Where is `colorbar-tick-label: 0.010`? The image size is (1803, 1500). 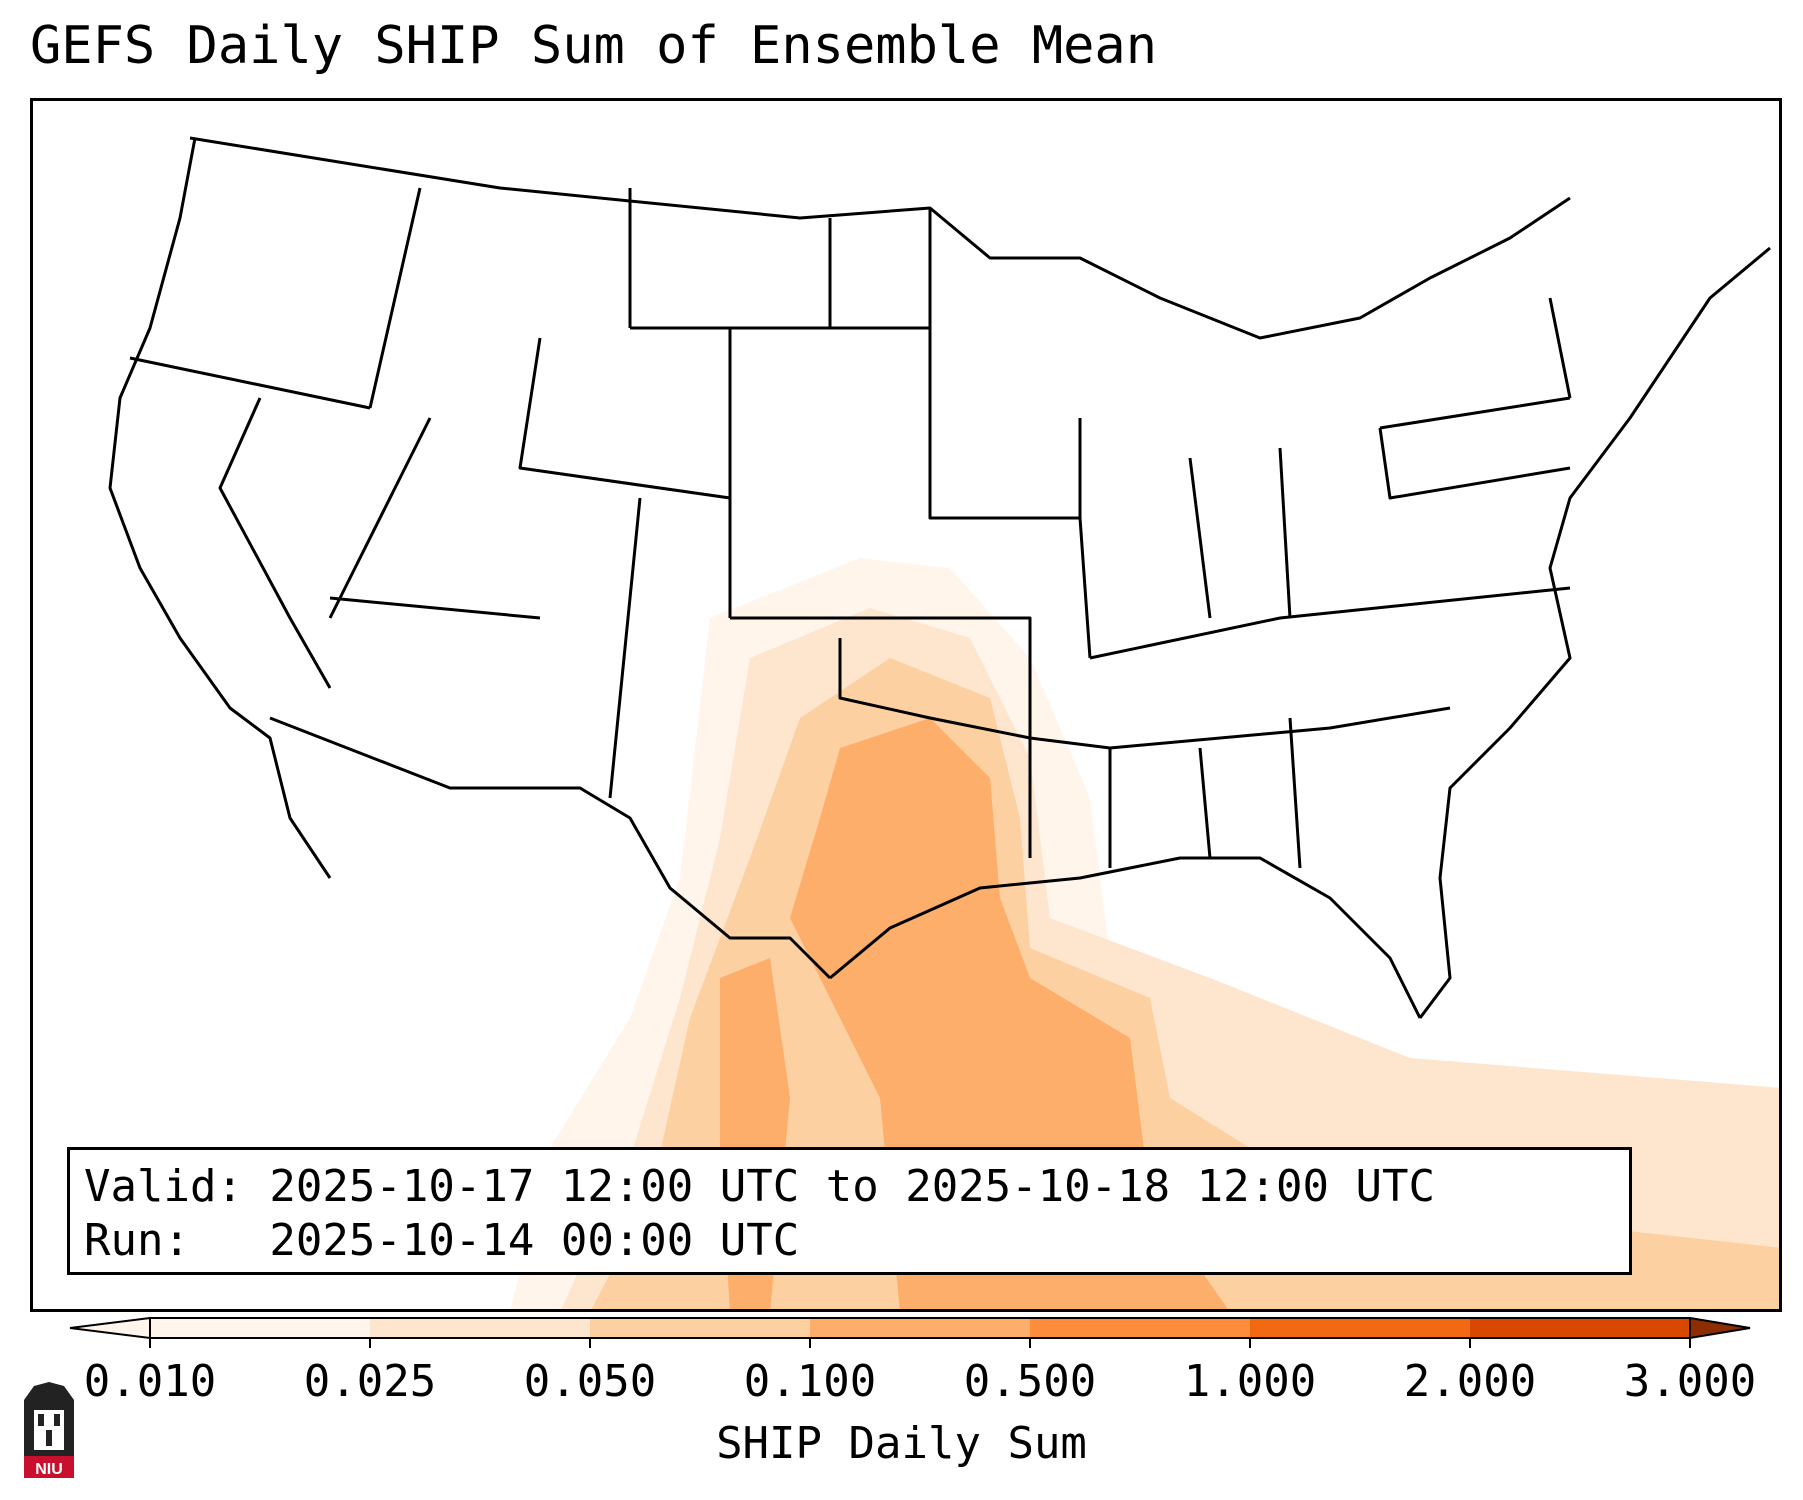 colorbar-tick-label: 0.010 is located at coordinates (150, 1381).